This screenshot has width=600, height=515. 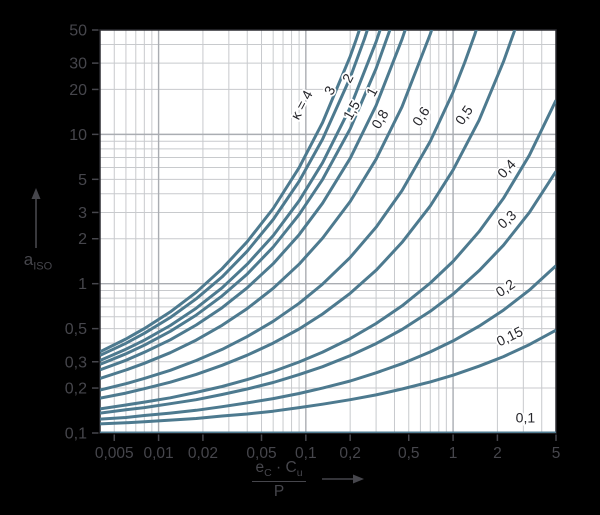 What do you see at coordinates (556, 453) in the screenshot?
I see `x-tick-label: 5` at bounding box center [556, 453].